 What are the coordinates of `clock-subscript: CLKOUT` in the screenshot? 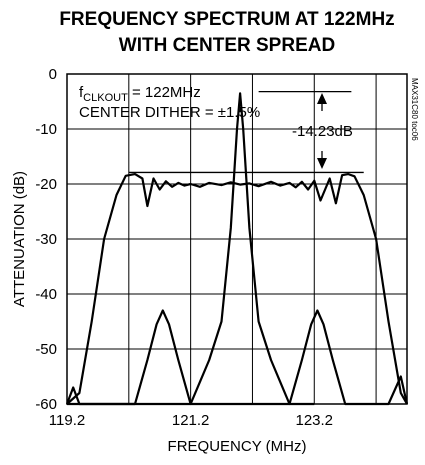 It's located at (105, 98).